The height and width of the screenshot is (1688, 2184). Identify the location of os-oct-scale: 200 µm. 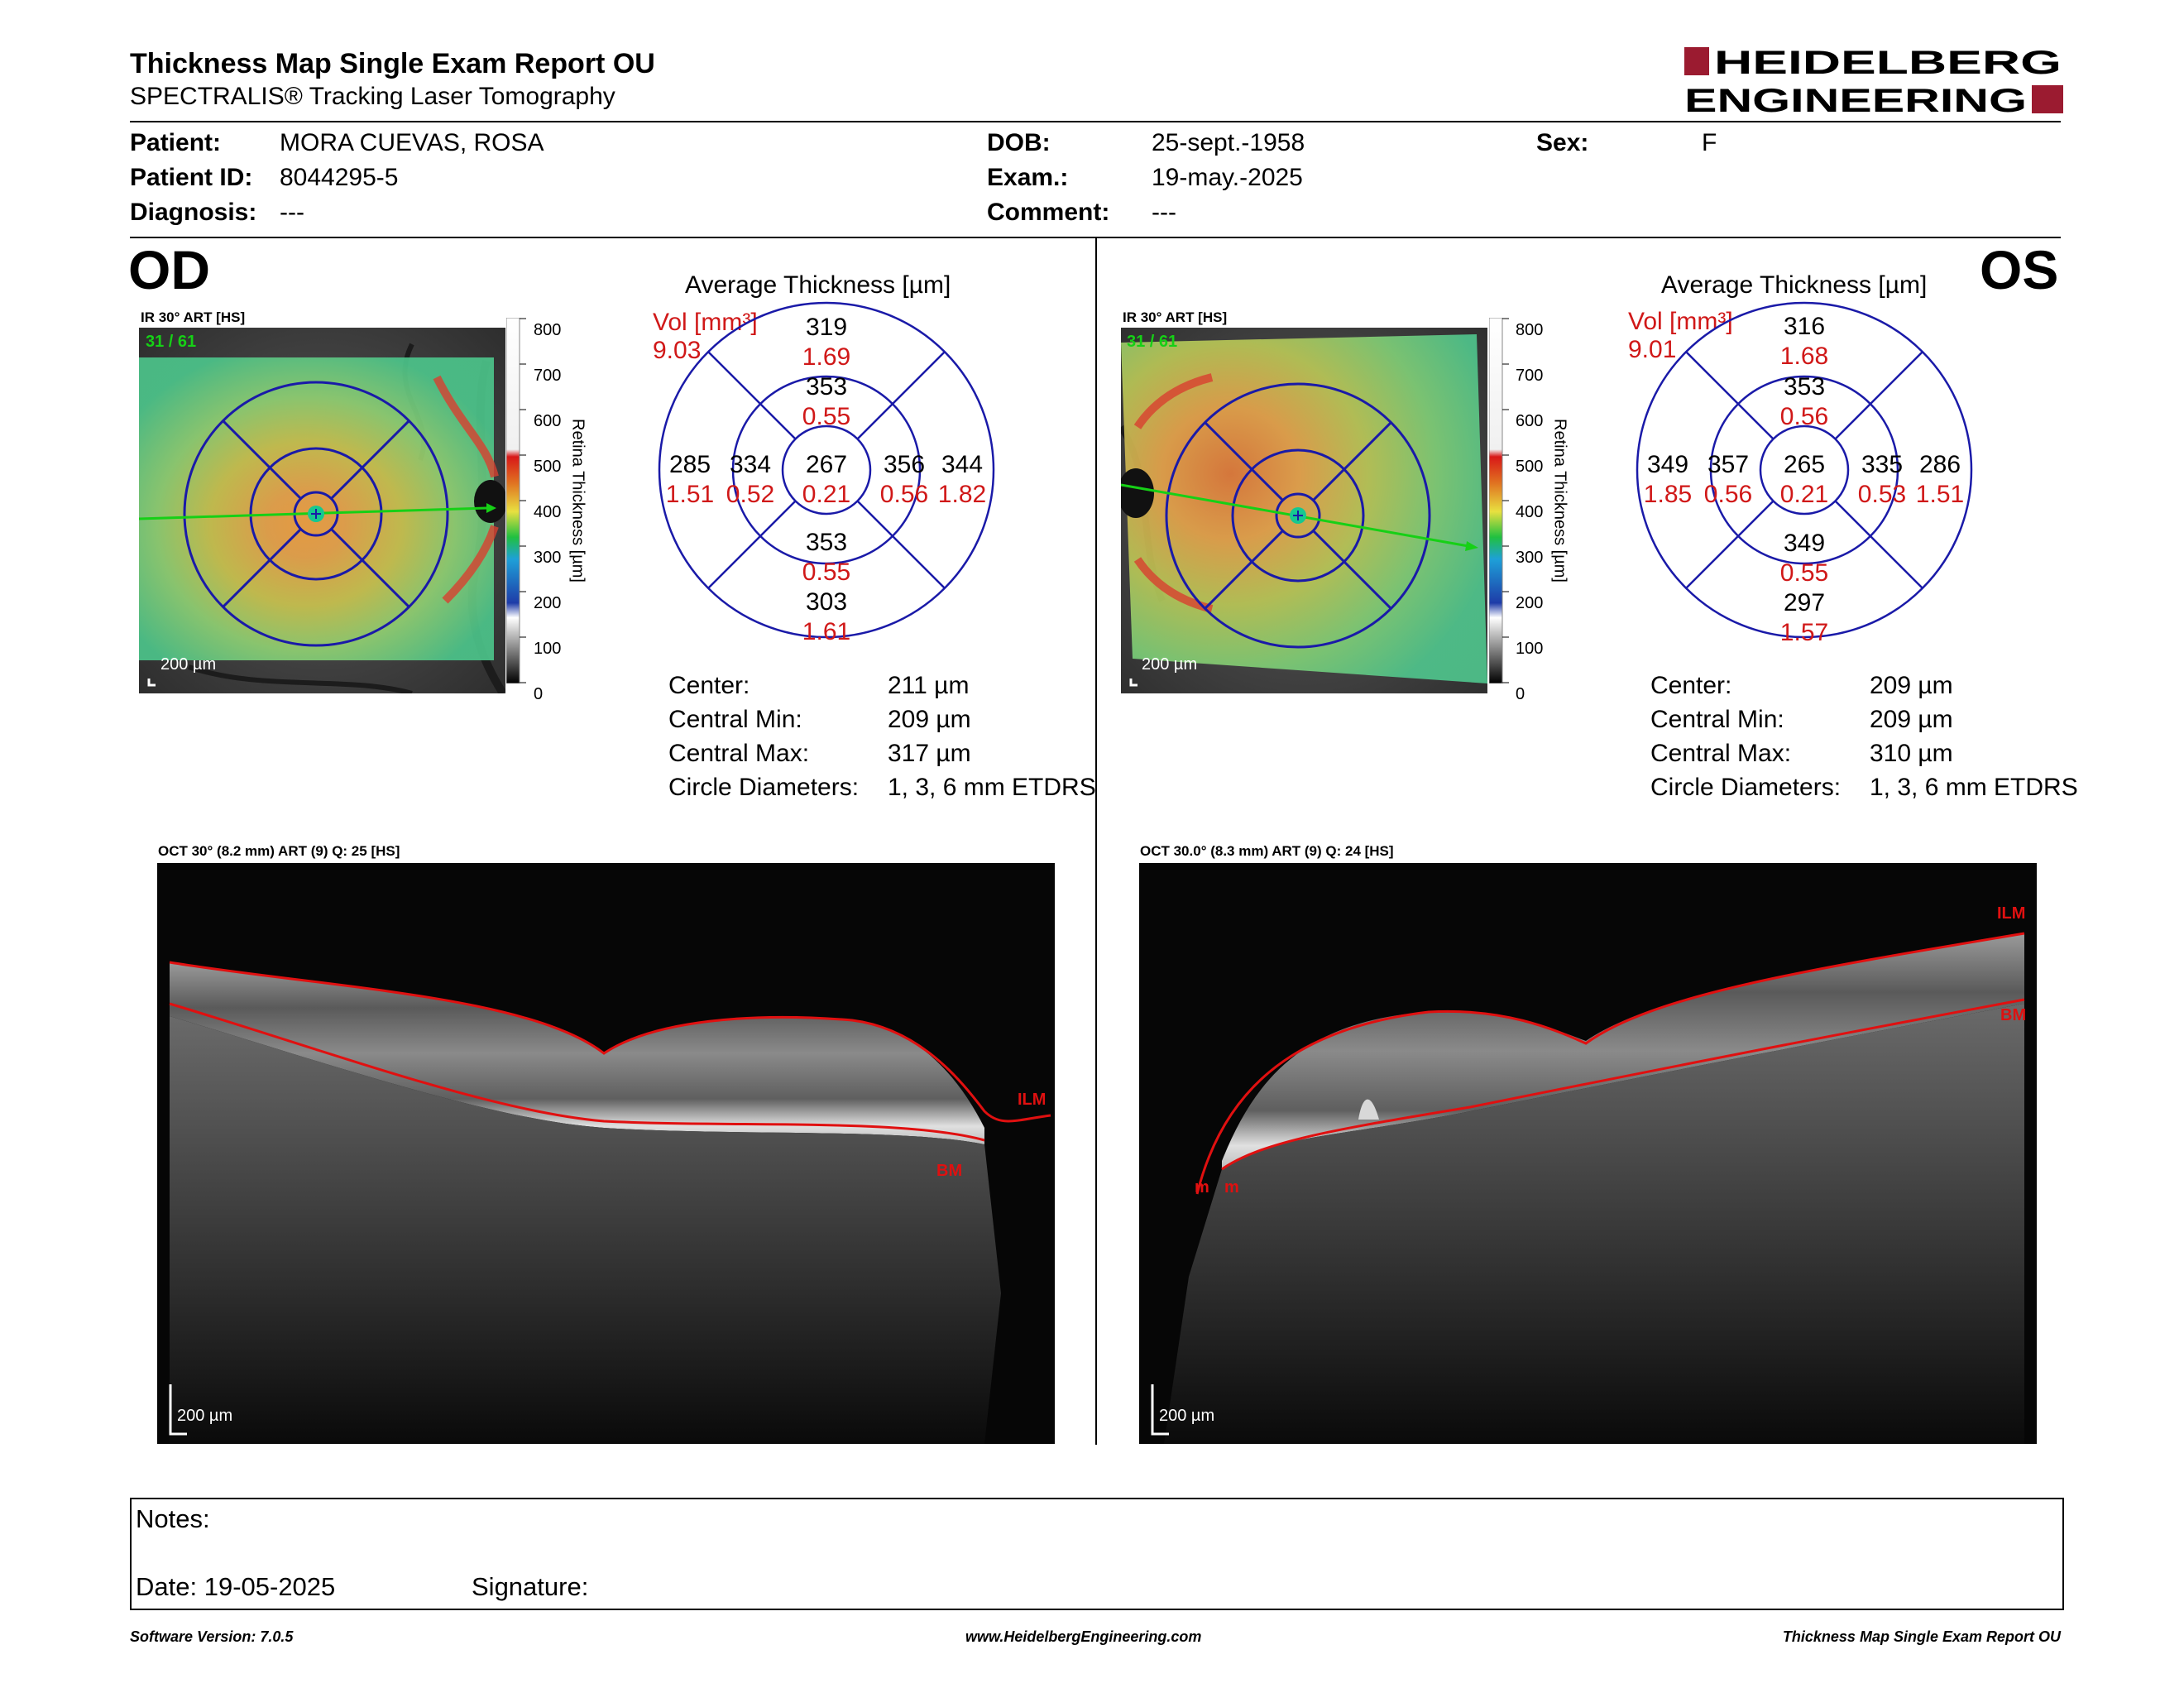
(1187, 1416).